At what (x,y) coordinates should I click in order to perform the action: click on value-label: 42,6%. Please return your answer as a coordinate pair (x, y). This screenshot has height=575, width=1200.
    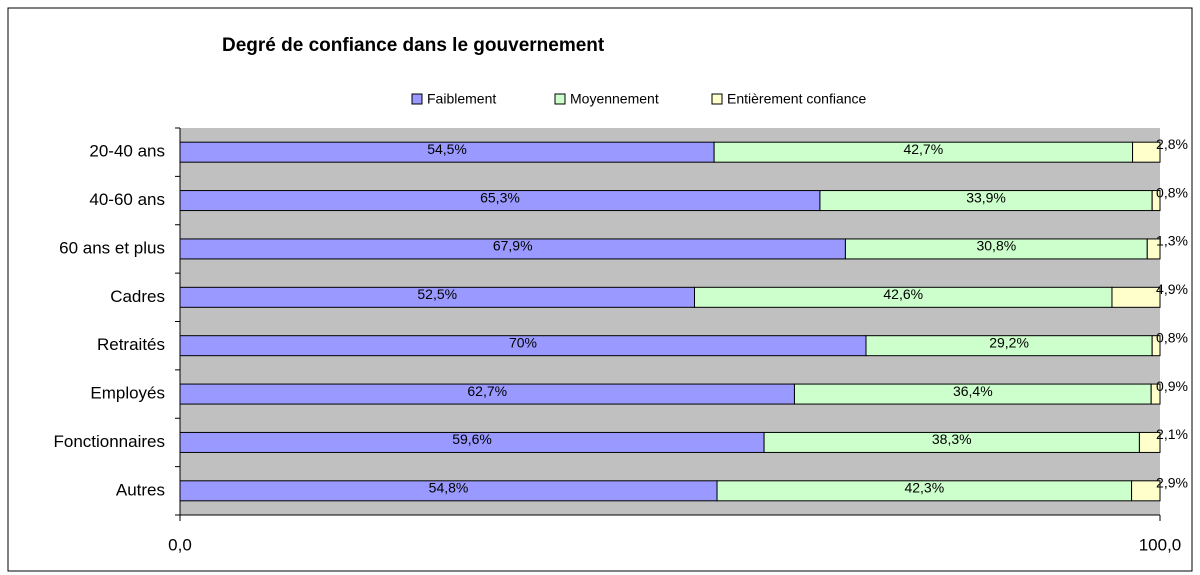
    Looking at the image, I should click on (903, 294).